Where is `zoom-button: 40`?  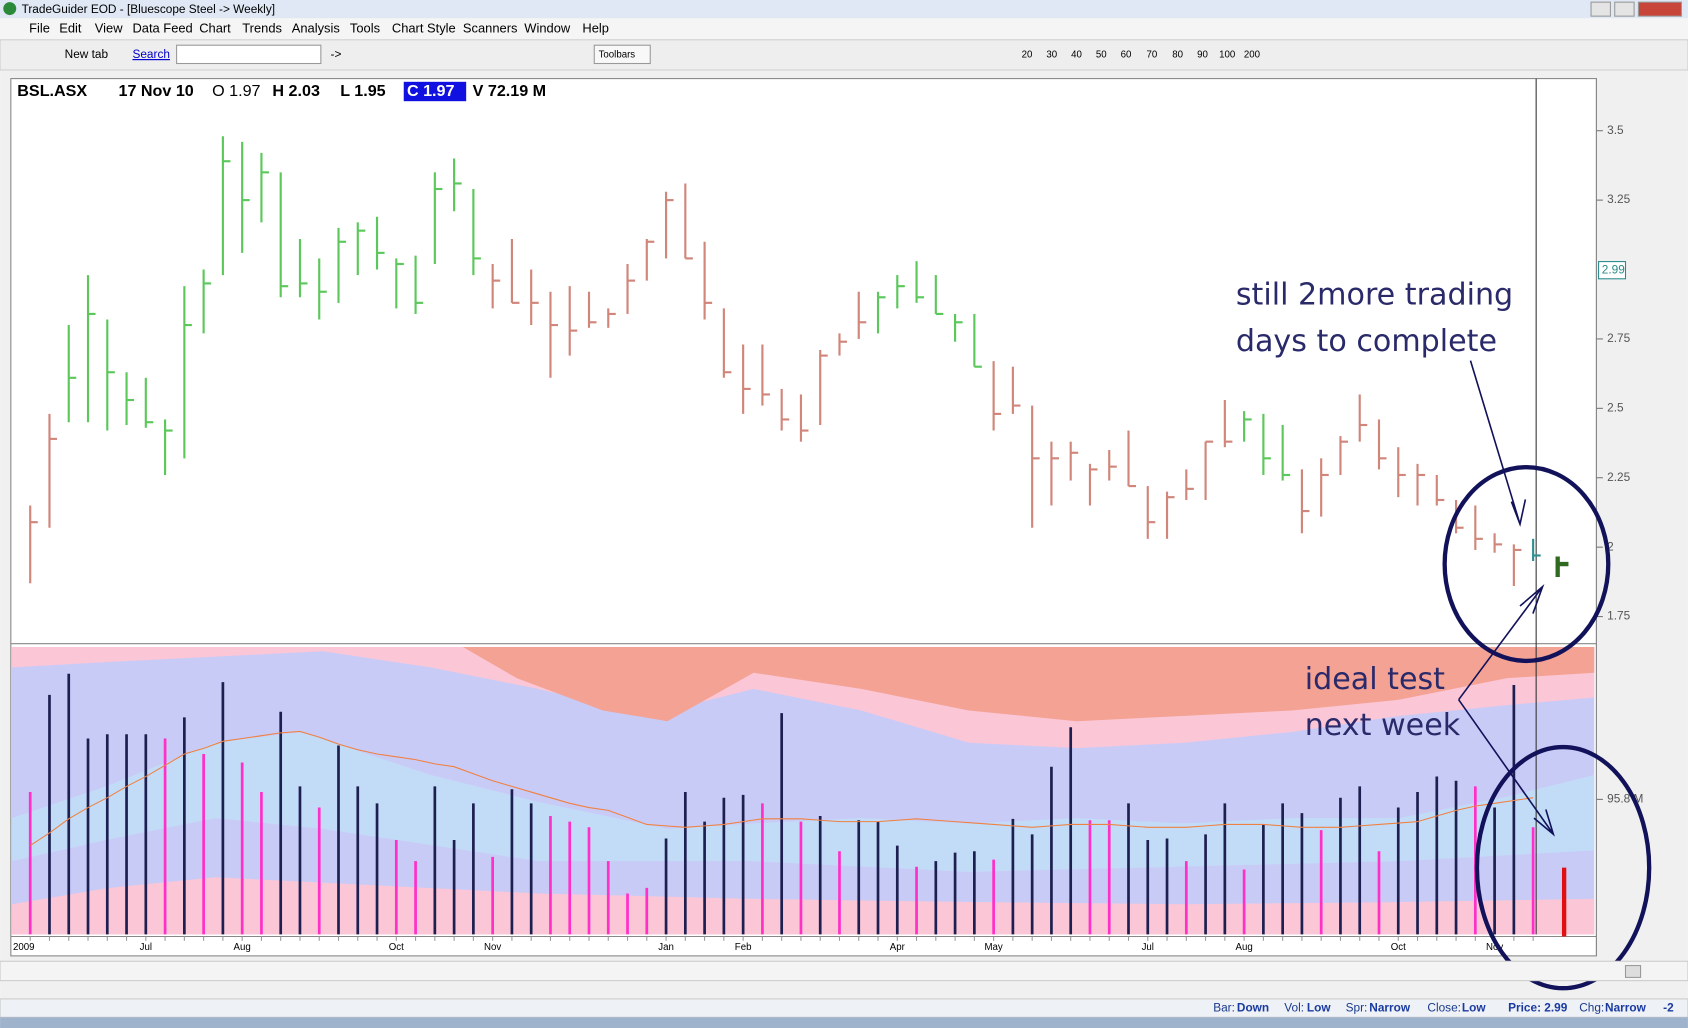 zoom-button: 40 is located at coordinates (1076, 54).